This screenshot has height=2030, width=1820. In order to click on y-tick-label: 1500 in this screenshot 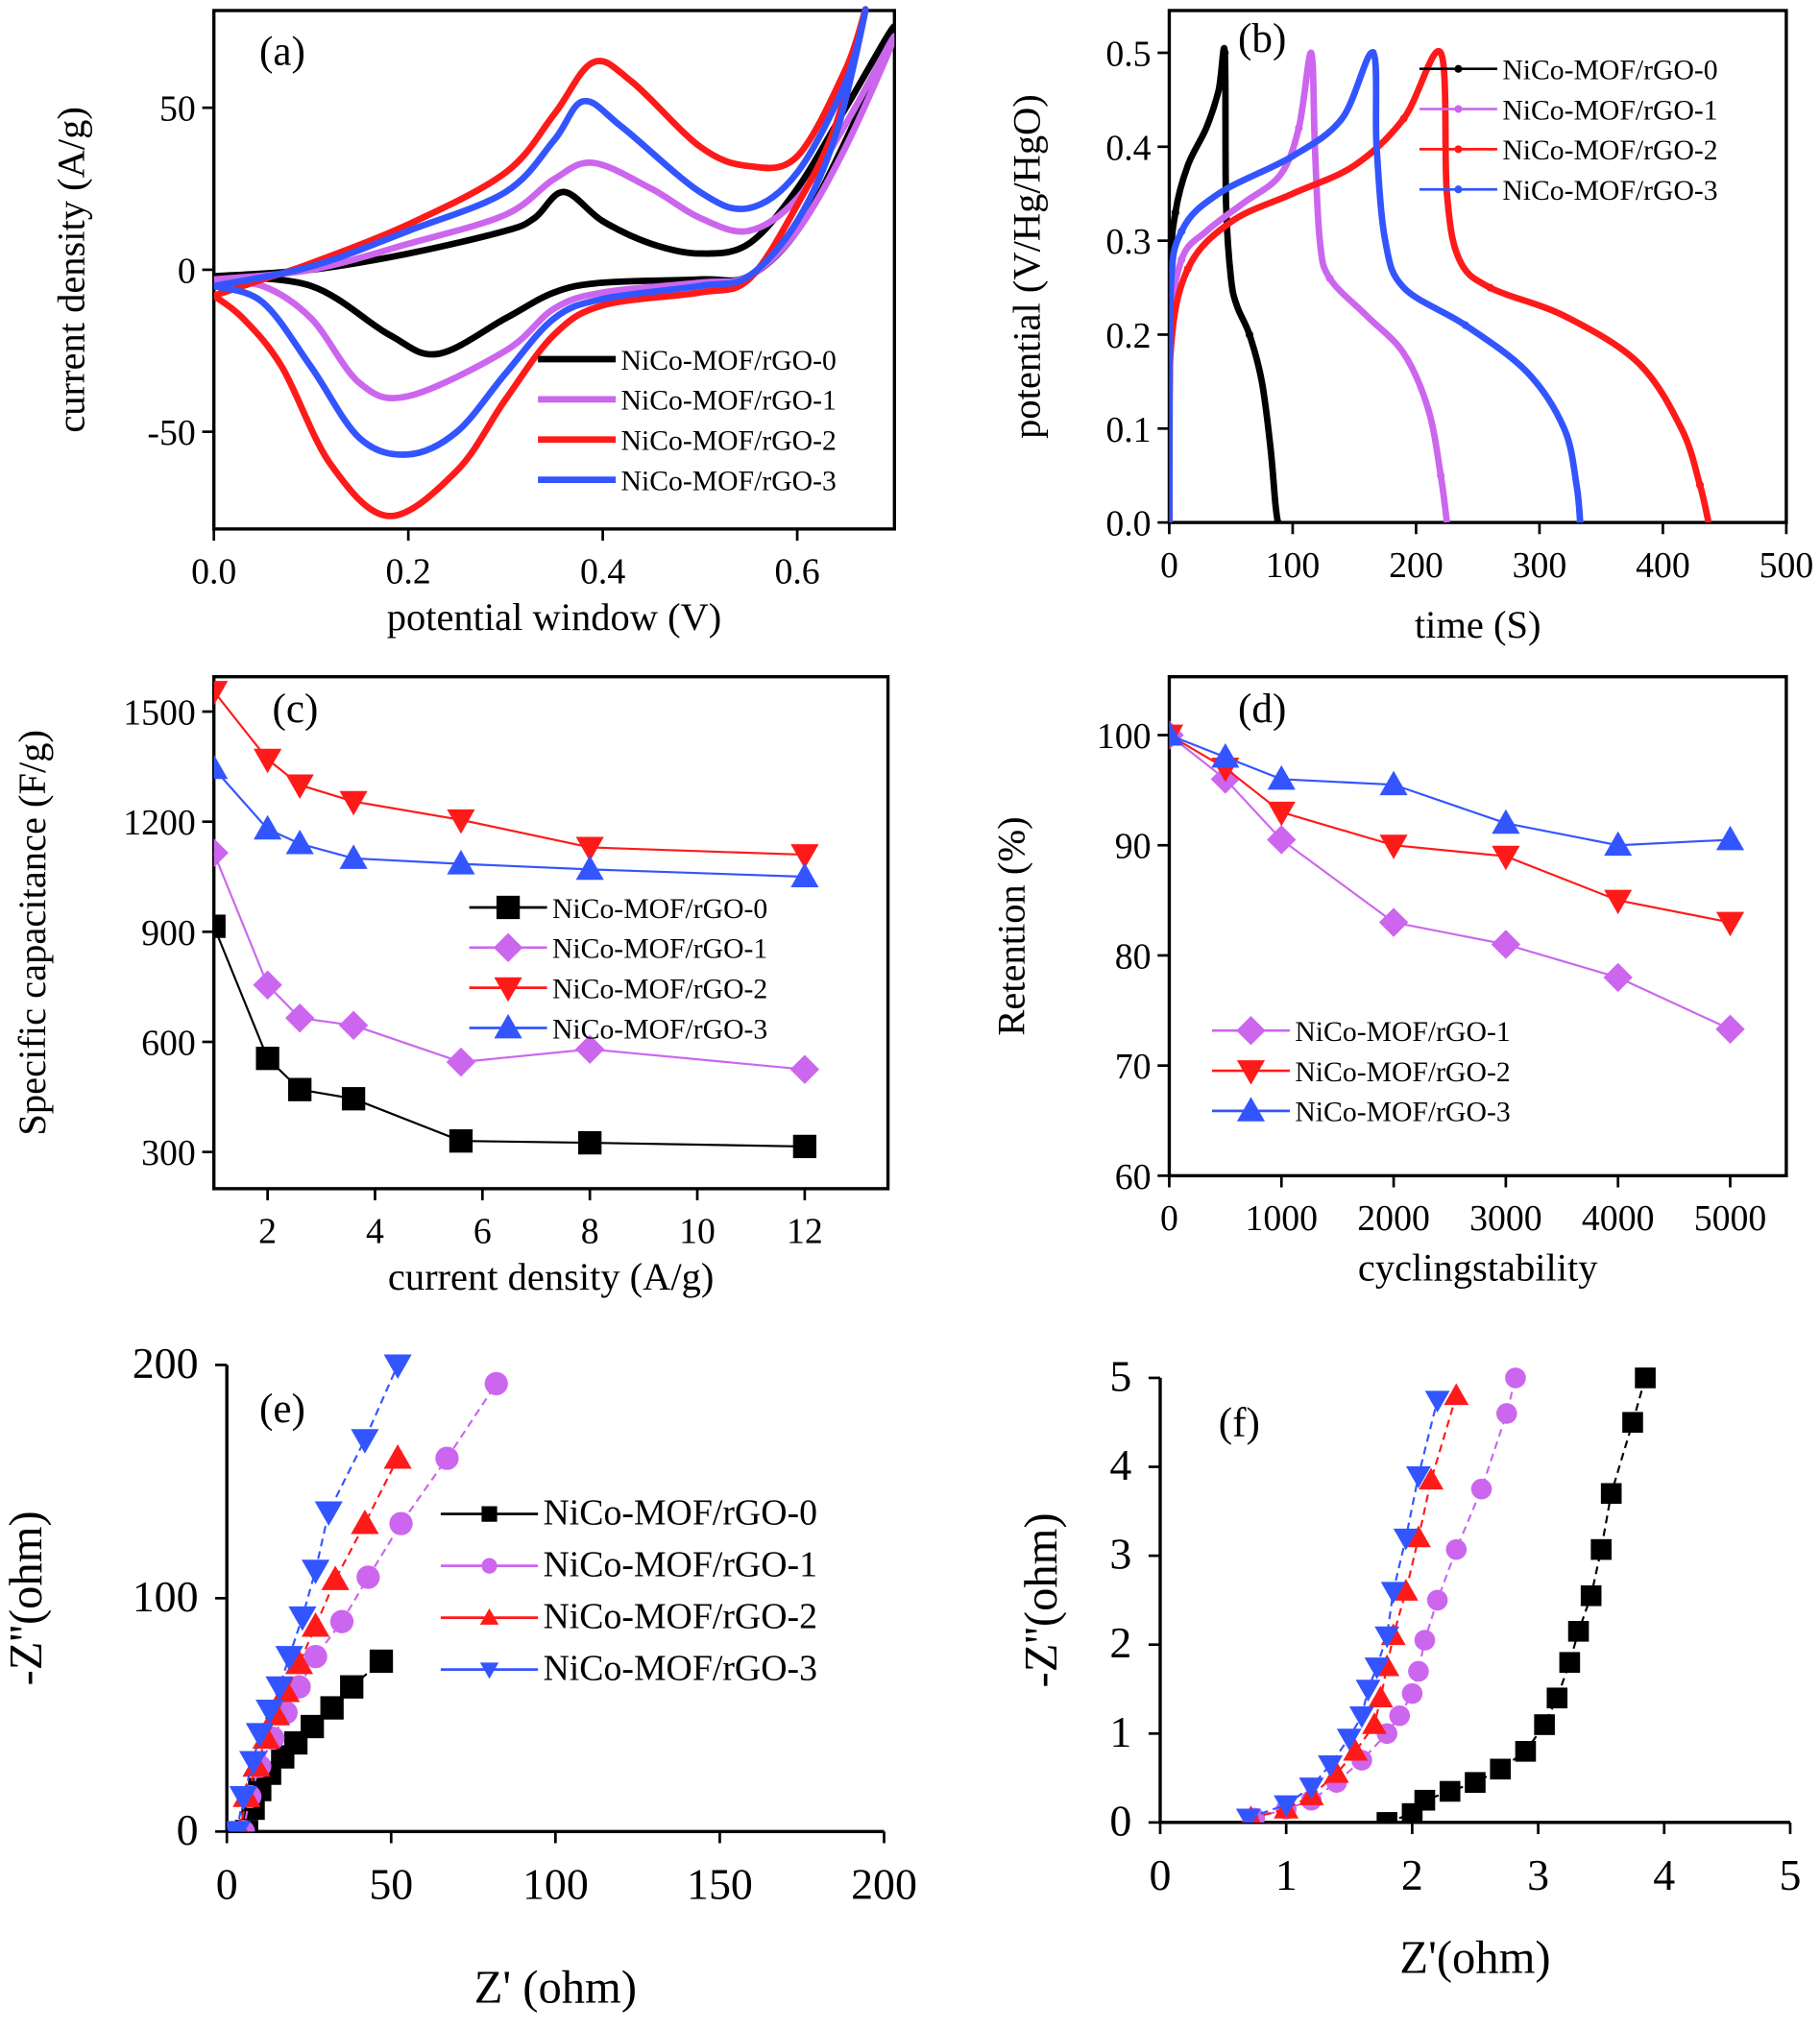, I will do `click(160, 713)`.